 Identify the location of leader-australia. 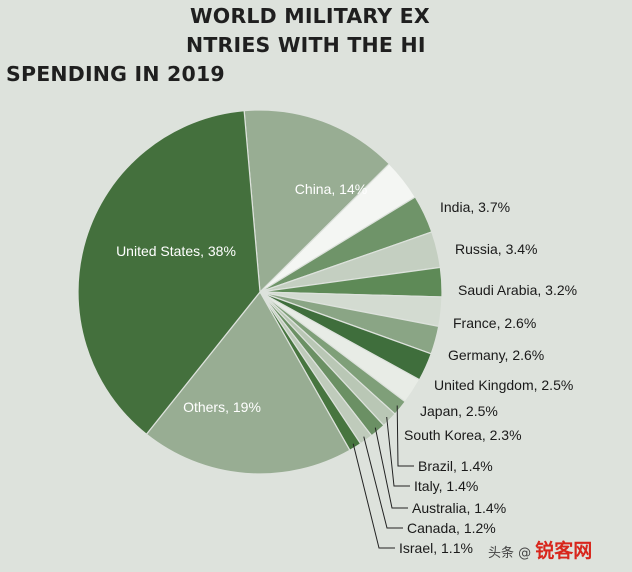
(391, 468).